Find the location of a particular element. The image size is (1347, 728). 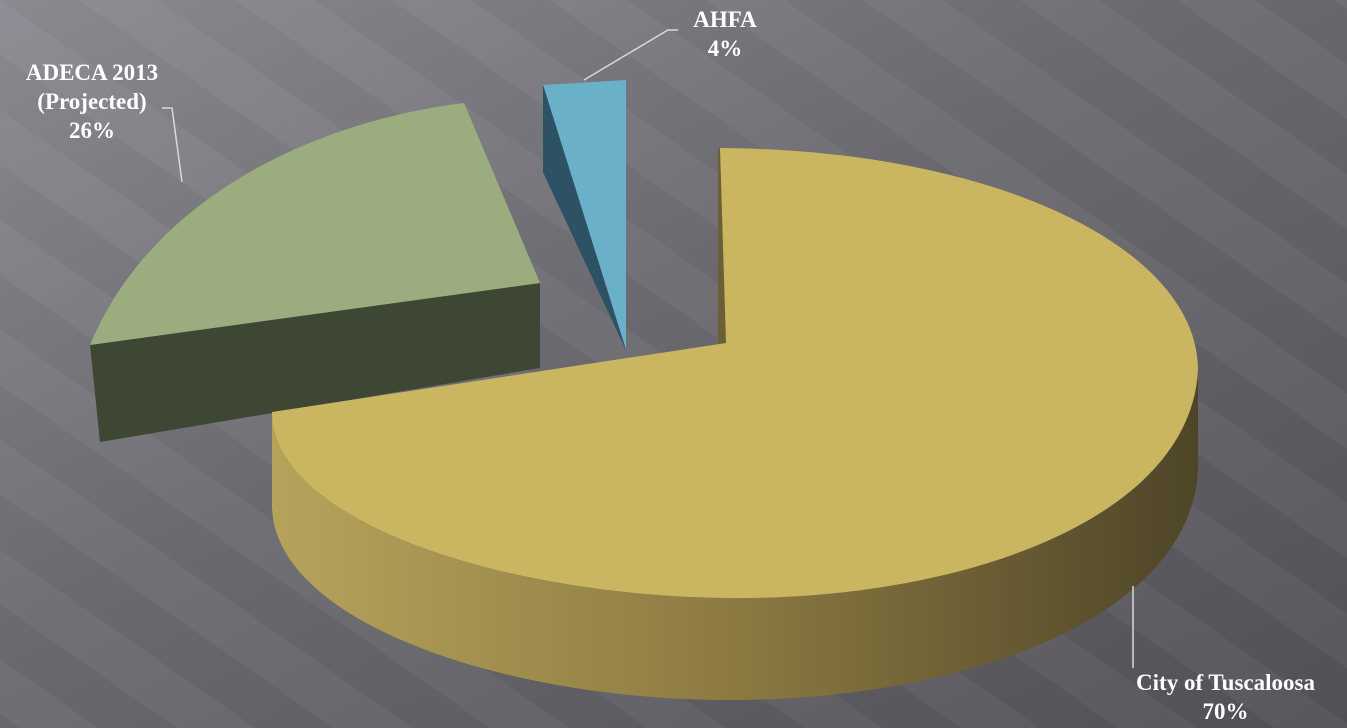

slice-adeca-top is located at coordinates (315, 224).